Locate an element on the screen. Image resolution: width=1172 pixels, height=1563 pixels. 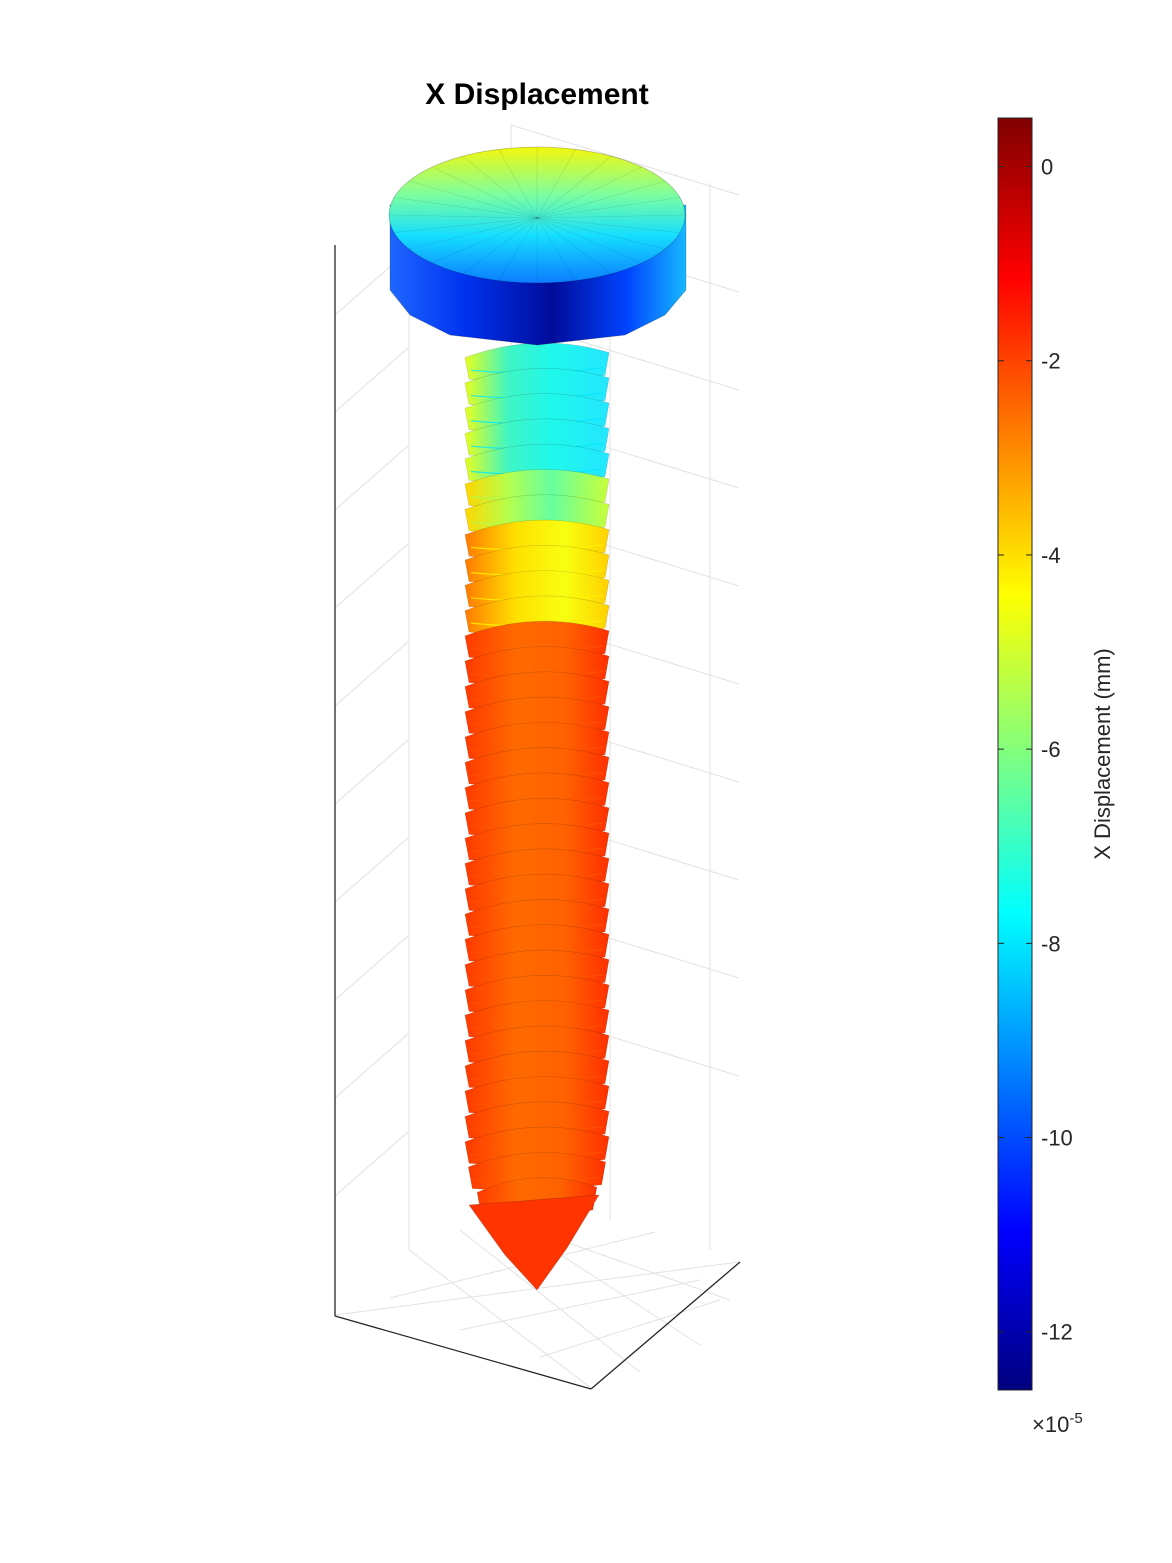
colorbar-tick-label: -12 is located at coordinates (1057, 1332).